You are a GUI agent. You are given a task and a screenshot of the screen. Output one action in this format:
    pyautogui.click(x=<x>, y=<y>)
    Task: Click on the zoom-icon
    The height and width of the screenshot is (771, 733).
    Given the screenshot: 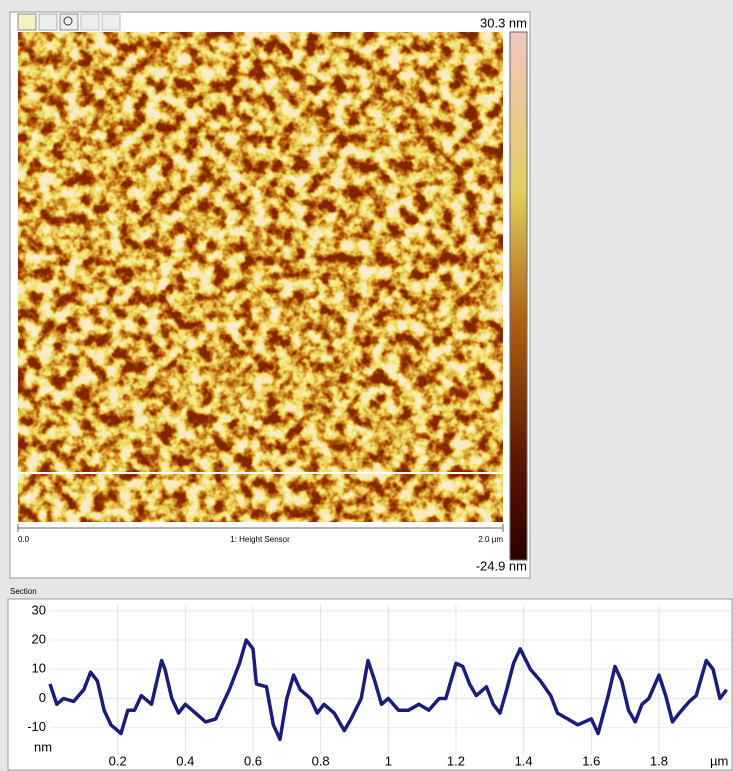 What is the action you would take?
    pyautogui.click(x=68, y=21)
    